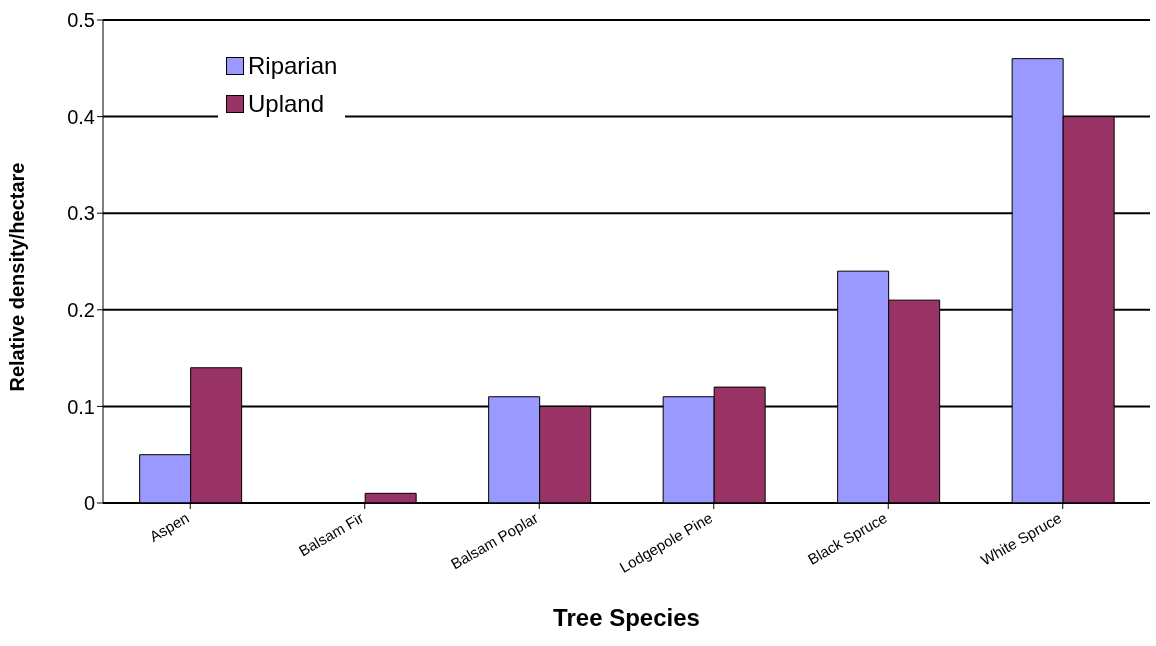 Image resolution: width=1156 pixels, height=646 pixels. I want to click on x-axis-title: Tree Species, so click(626, 617).